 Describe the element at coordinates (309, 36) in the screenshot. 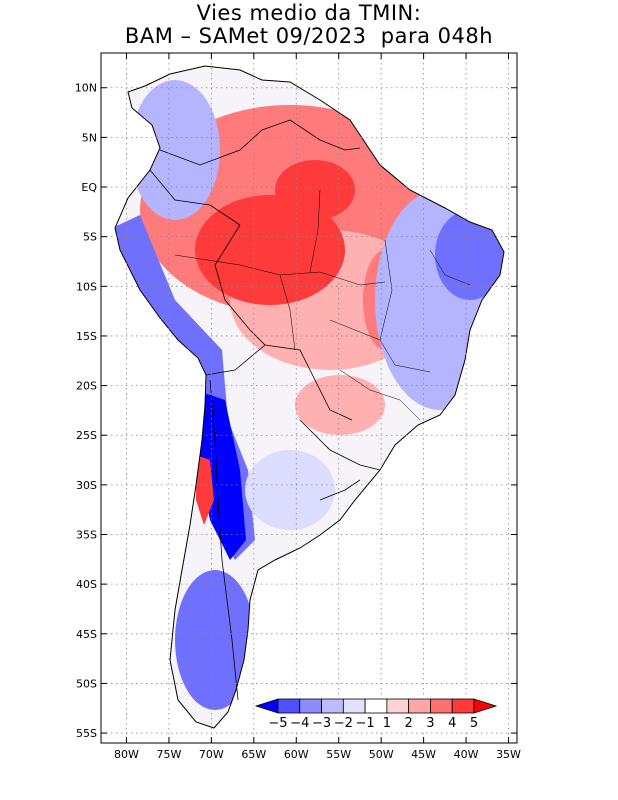

I see `title-line-2: BAM – SAMet 09/2023 para 048h` at that location.